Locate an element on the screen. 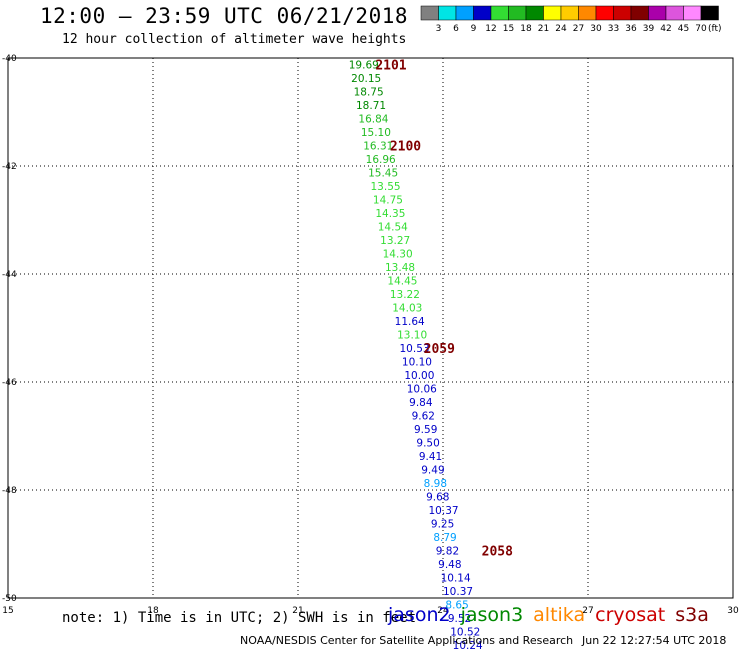 The height and width of the screenshot is (650, 740). legend-tick-label: 39 is located at coordinates (649, 29).